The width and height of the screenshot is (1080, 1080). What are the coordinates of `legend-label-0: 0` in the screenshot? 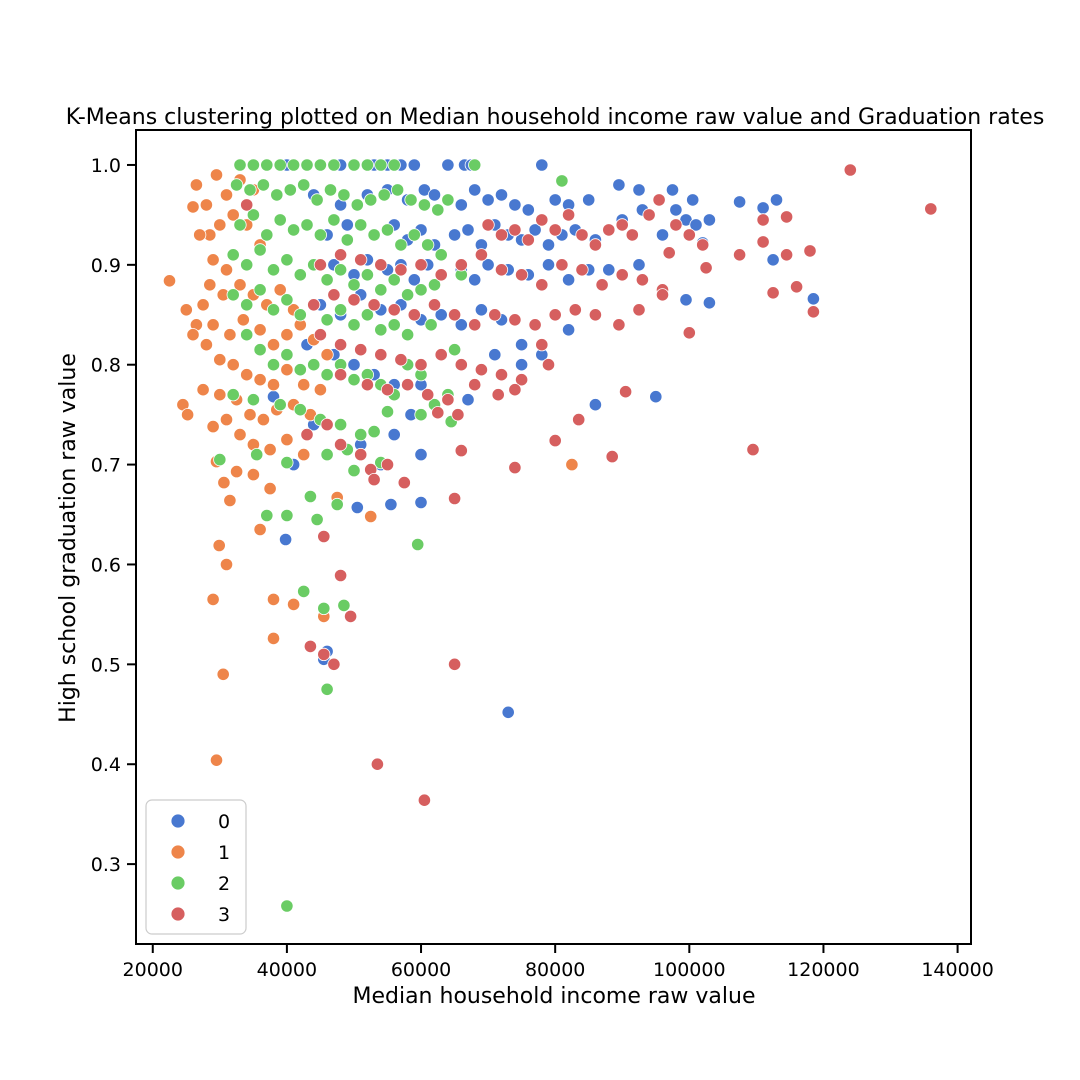 It's located at (224, 822).